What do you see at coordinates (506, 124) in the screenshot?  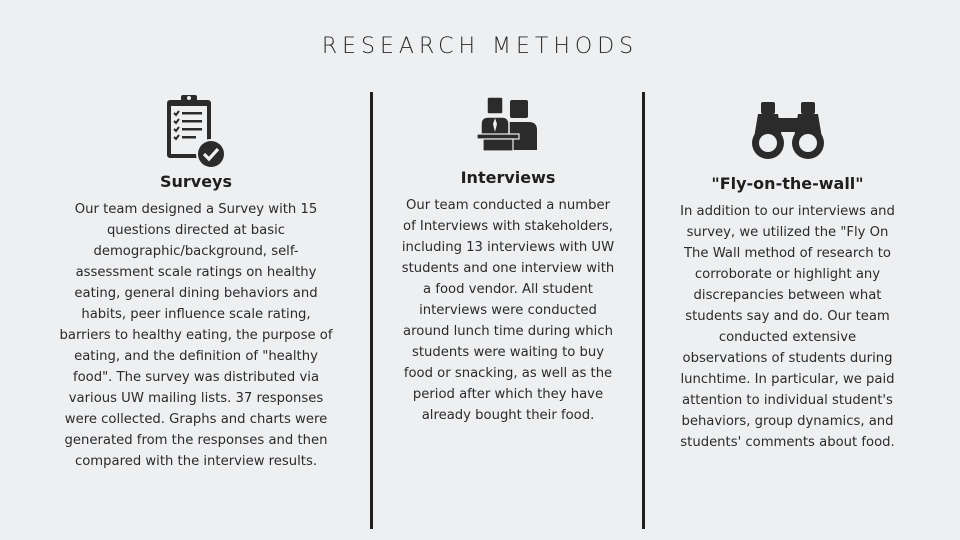 I see `interview-people-icon` at bounding box center [506, 124].